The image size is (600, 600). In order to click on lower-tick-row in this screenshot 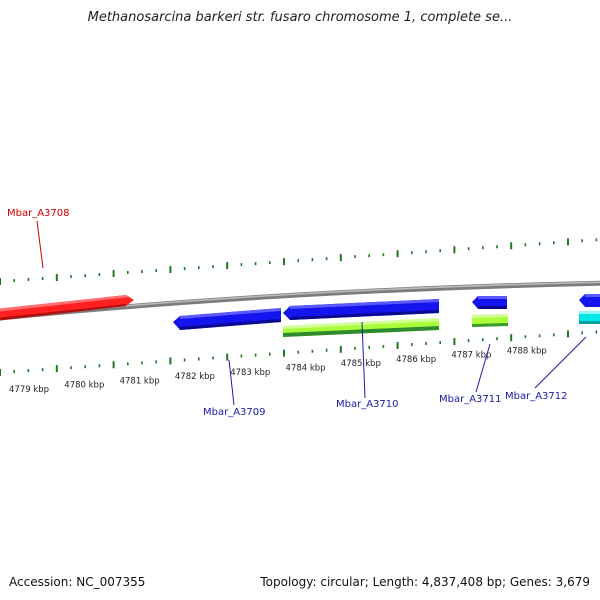, I will do `click(299, 353)`.